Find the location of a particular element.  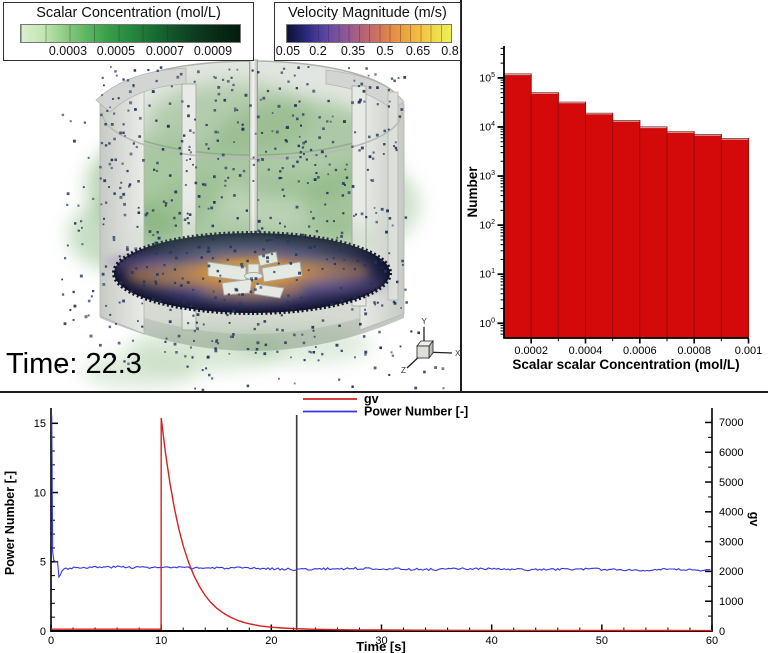

histogram-y-axis-title: Number is located at coordinates (472, 192).